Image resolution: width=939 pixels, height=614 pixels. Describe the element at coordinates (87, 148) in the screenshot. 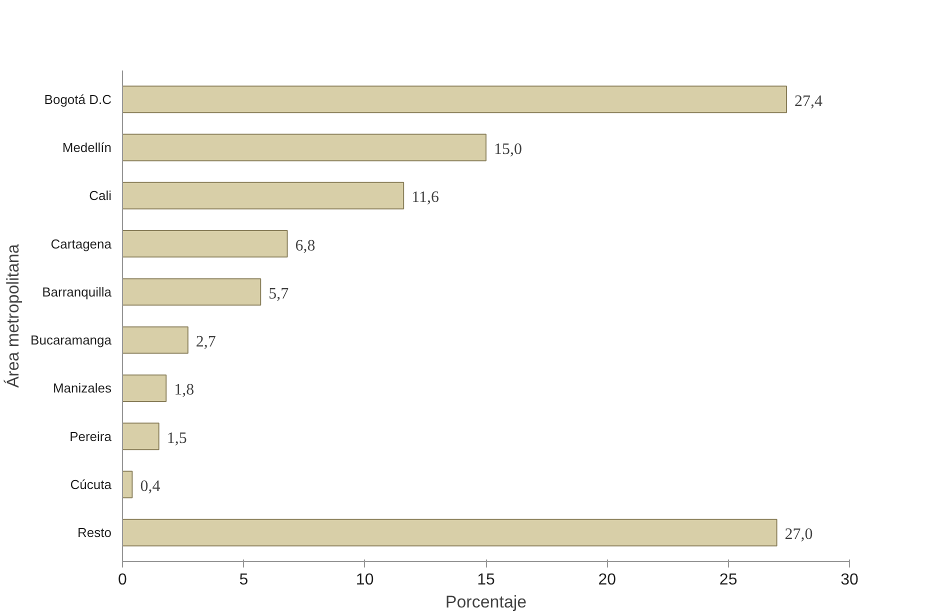

I see `y-tick-label: Medellín` at that location.